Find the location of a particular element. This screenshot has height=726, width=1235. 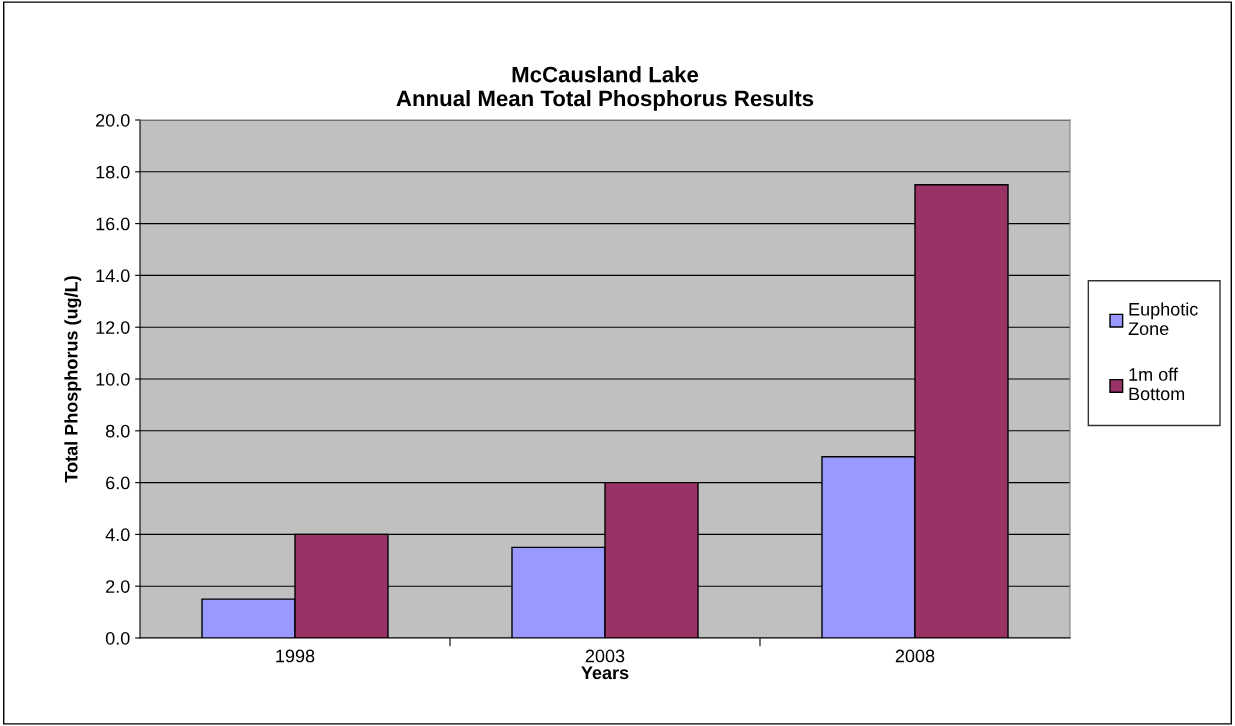

legend-label: Euphotic Zone is located at coordinates (1163, 319).